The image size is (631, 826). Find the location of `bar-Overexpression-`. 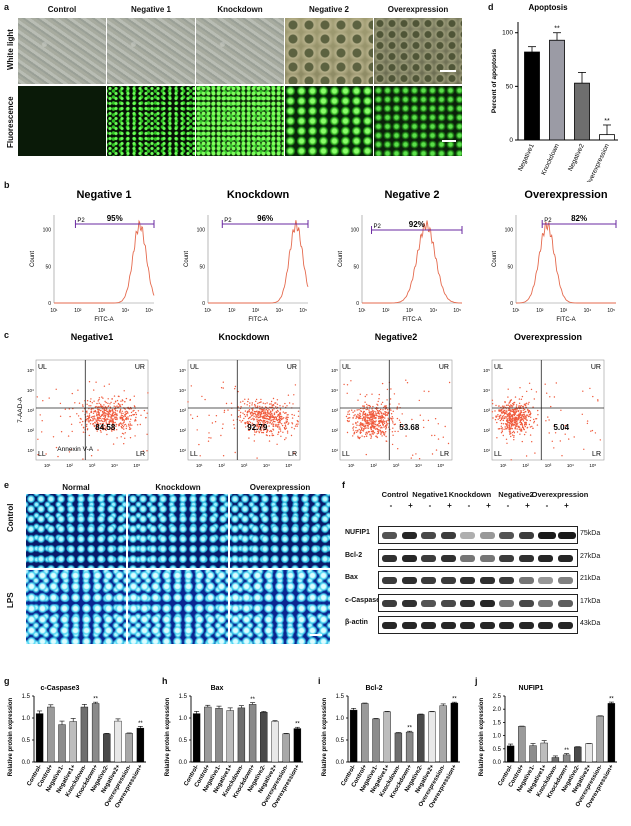

bar-Overexpression- is located at coordinates (129, 748).